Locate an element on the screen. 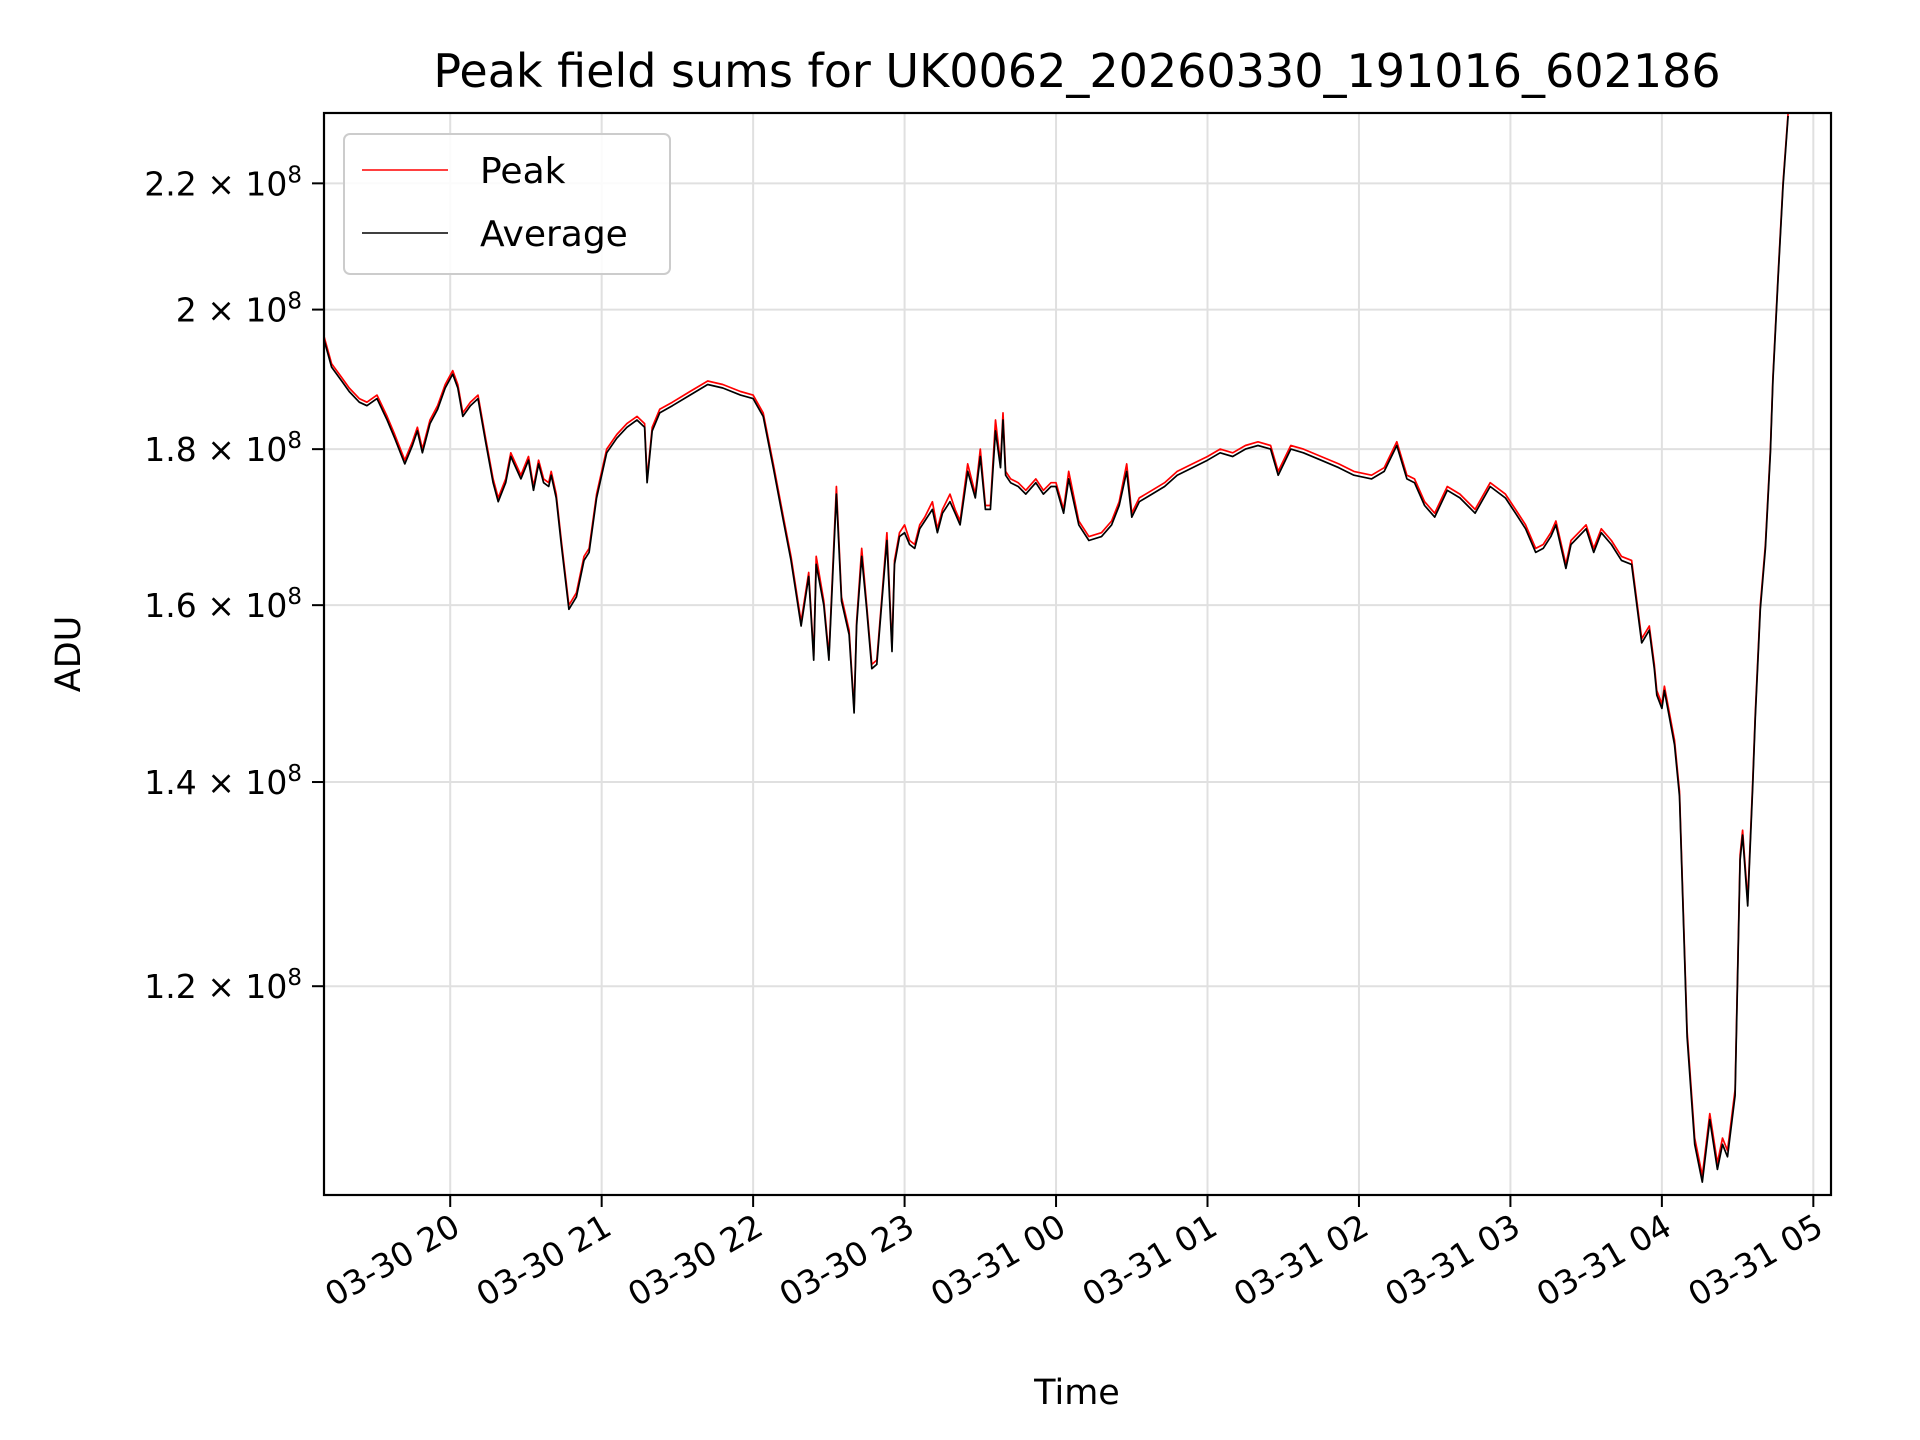  legend-label-peak: Peak is located at coordinates (523, 171).